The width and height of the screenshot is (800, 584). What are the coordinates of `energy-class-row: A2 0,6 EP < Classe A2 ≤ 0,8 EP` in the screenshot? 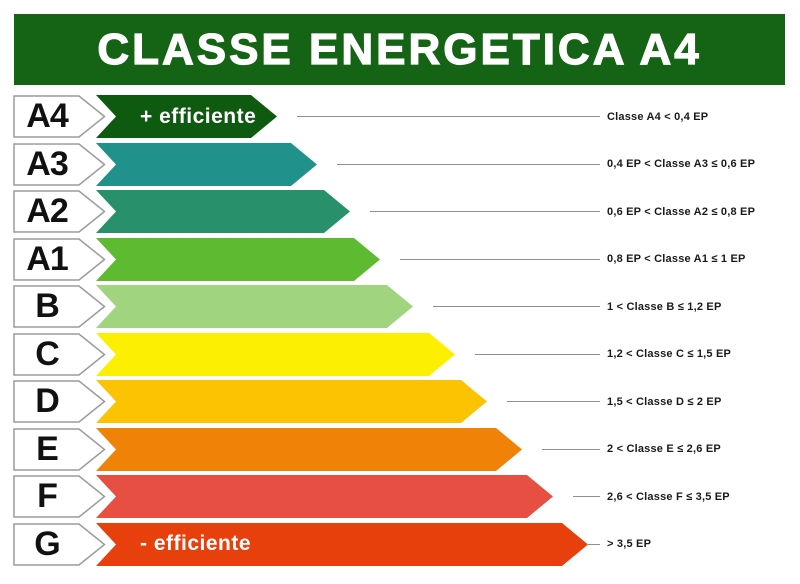 It's located at (400, 211).